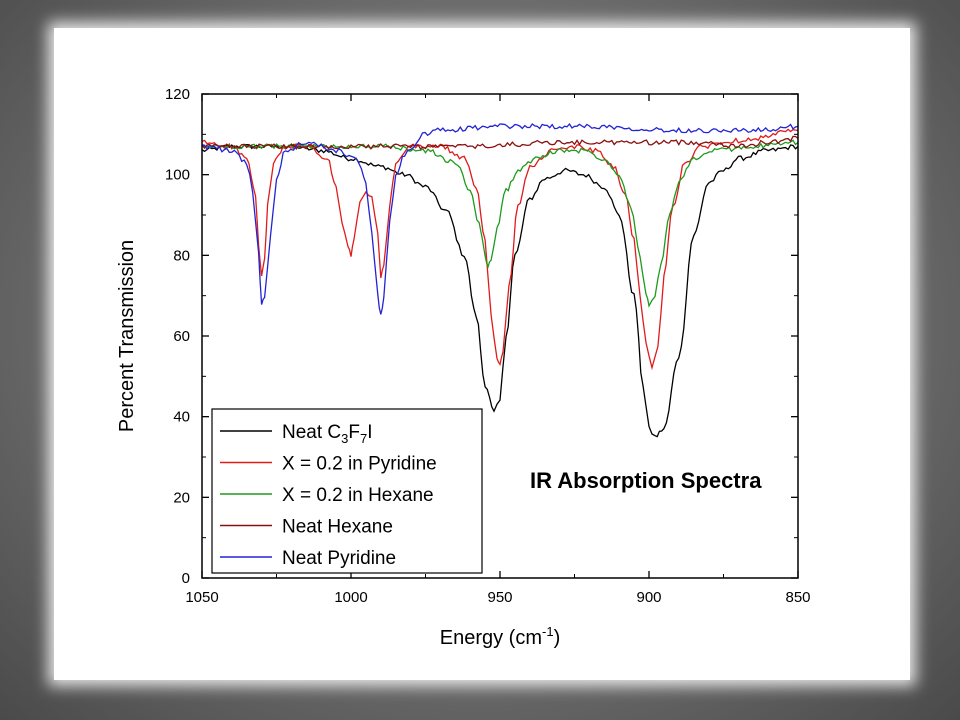  I want to click on legend-label: Neat Pyridine, so click(339, 558).